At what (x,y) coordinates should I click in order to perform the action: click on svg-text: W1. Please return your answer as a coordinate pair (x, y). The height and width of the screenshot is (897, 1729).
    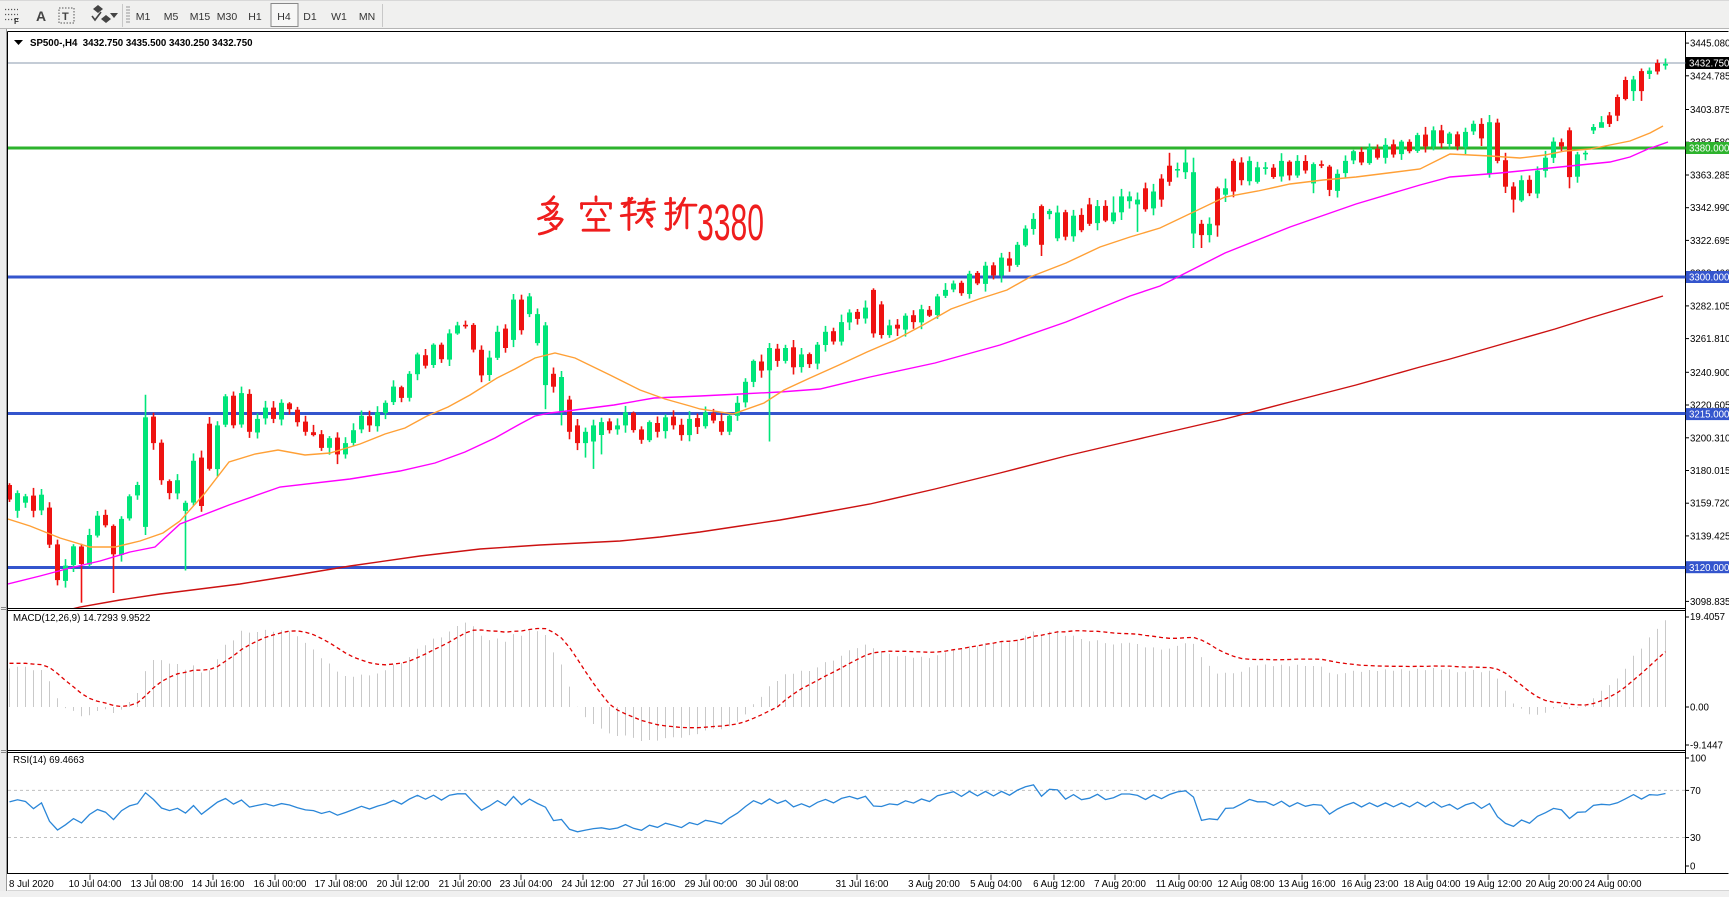
    Looking at the image, I should click on (339, 17).